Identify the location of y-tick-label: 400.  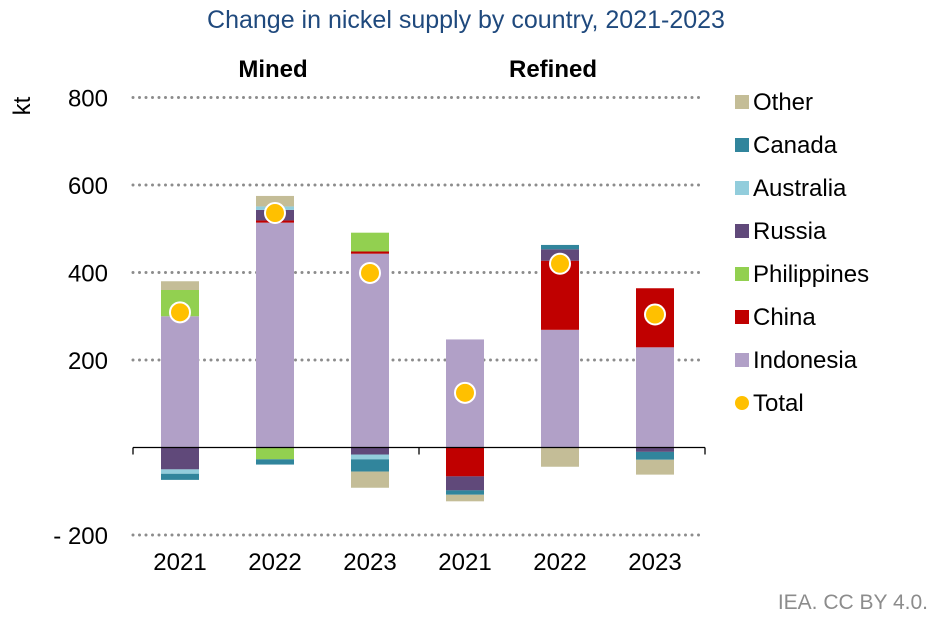
(88, 274).